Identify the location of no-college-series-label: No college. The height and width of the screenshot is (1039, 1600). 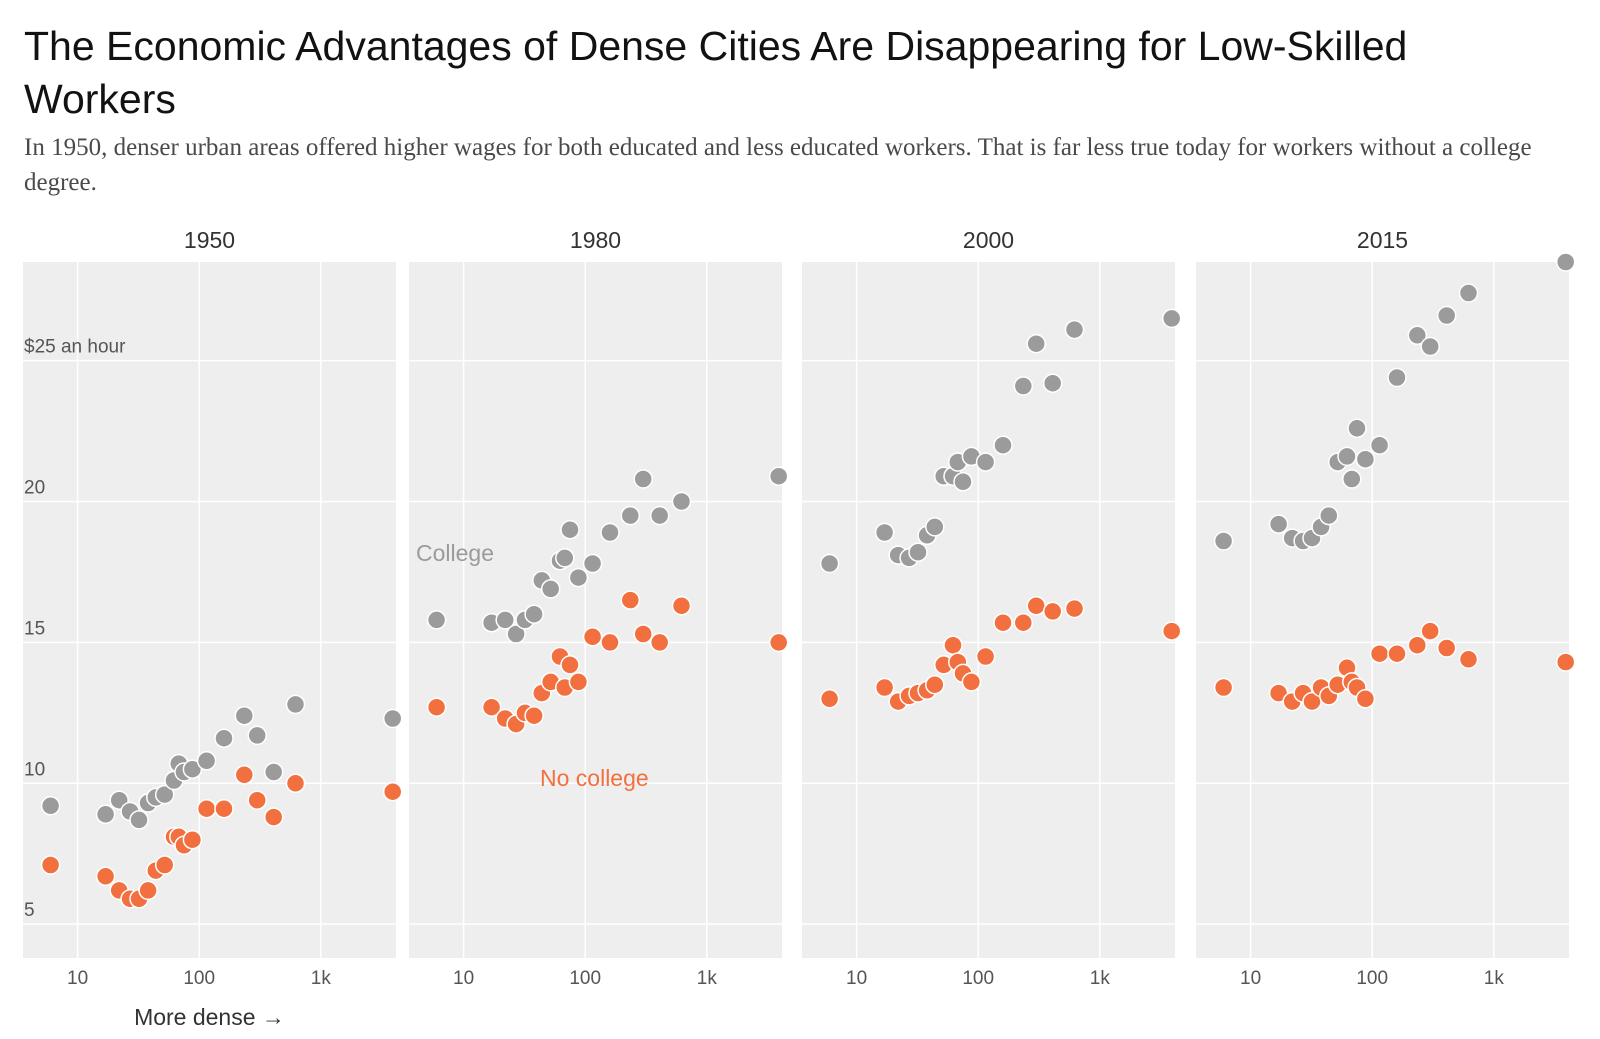
(594, 778).